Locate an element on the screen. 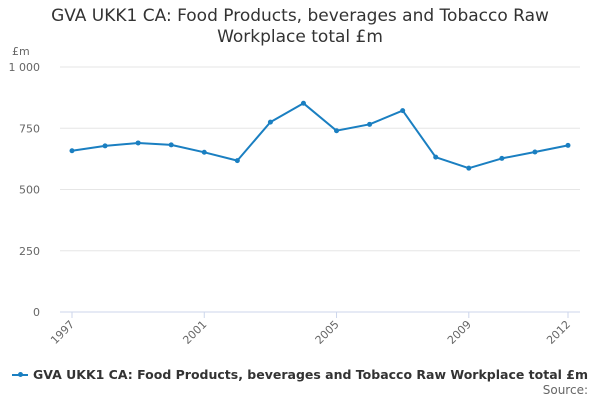  x-tick-label-2012: 2012 is located at coordinates (558, 332).